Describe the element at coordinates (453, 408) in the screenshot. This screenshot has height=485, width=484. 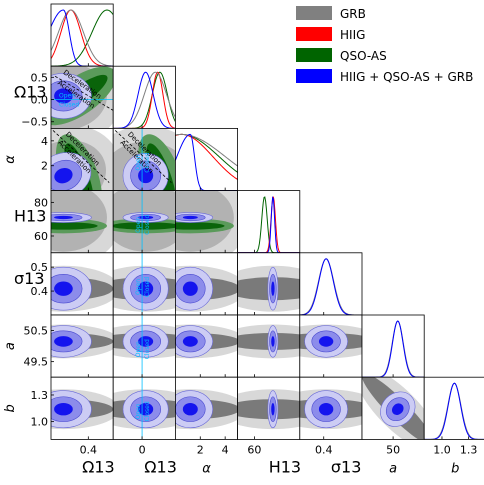
I see `panel-b-b` at that location.